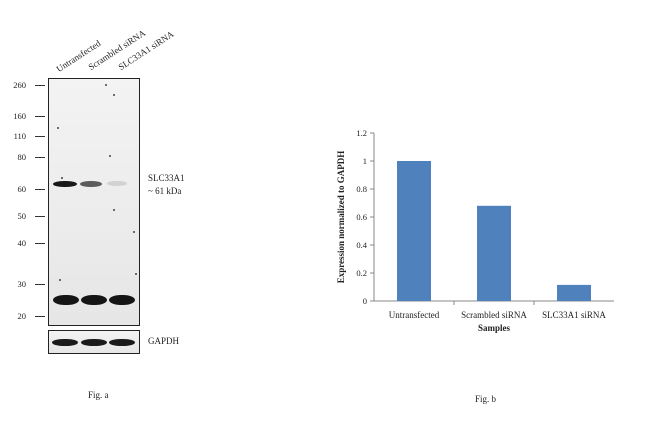 This screenshot has height=425, width=650. What do you see at coordinates (22, 189) in the screenshot?
I see `mw-marker-60: 60` at bounding box center [22, 189].